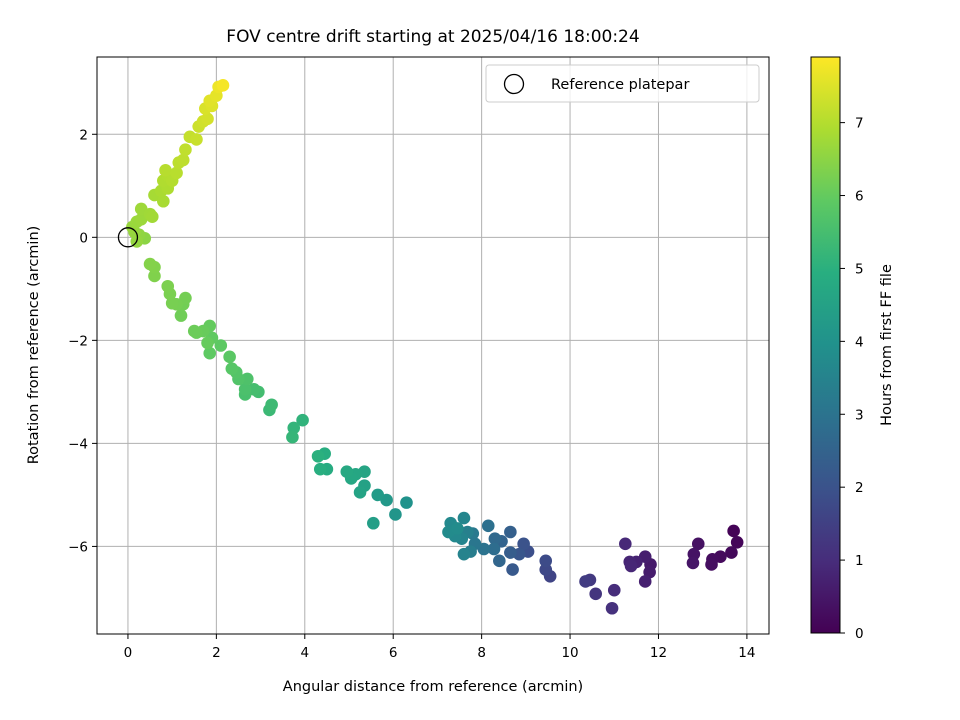 The width and height of the screenshot is (960, 720). What do you see at coordinates (514, 84) in the screenshot?
I see `legend-marker-icon` at bounding box center [514, 84].